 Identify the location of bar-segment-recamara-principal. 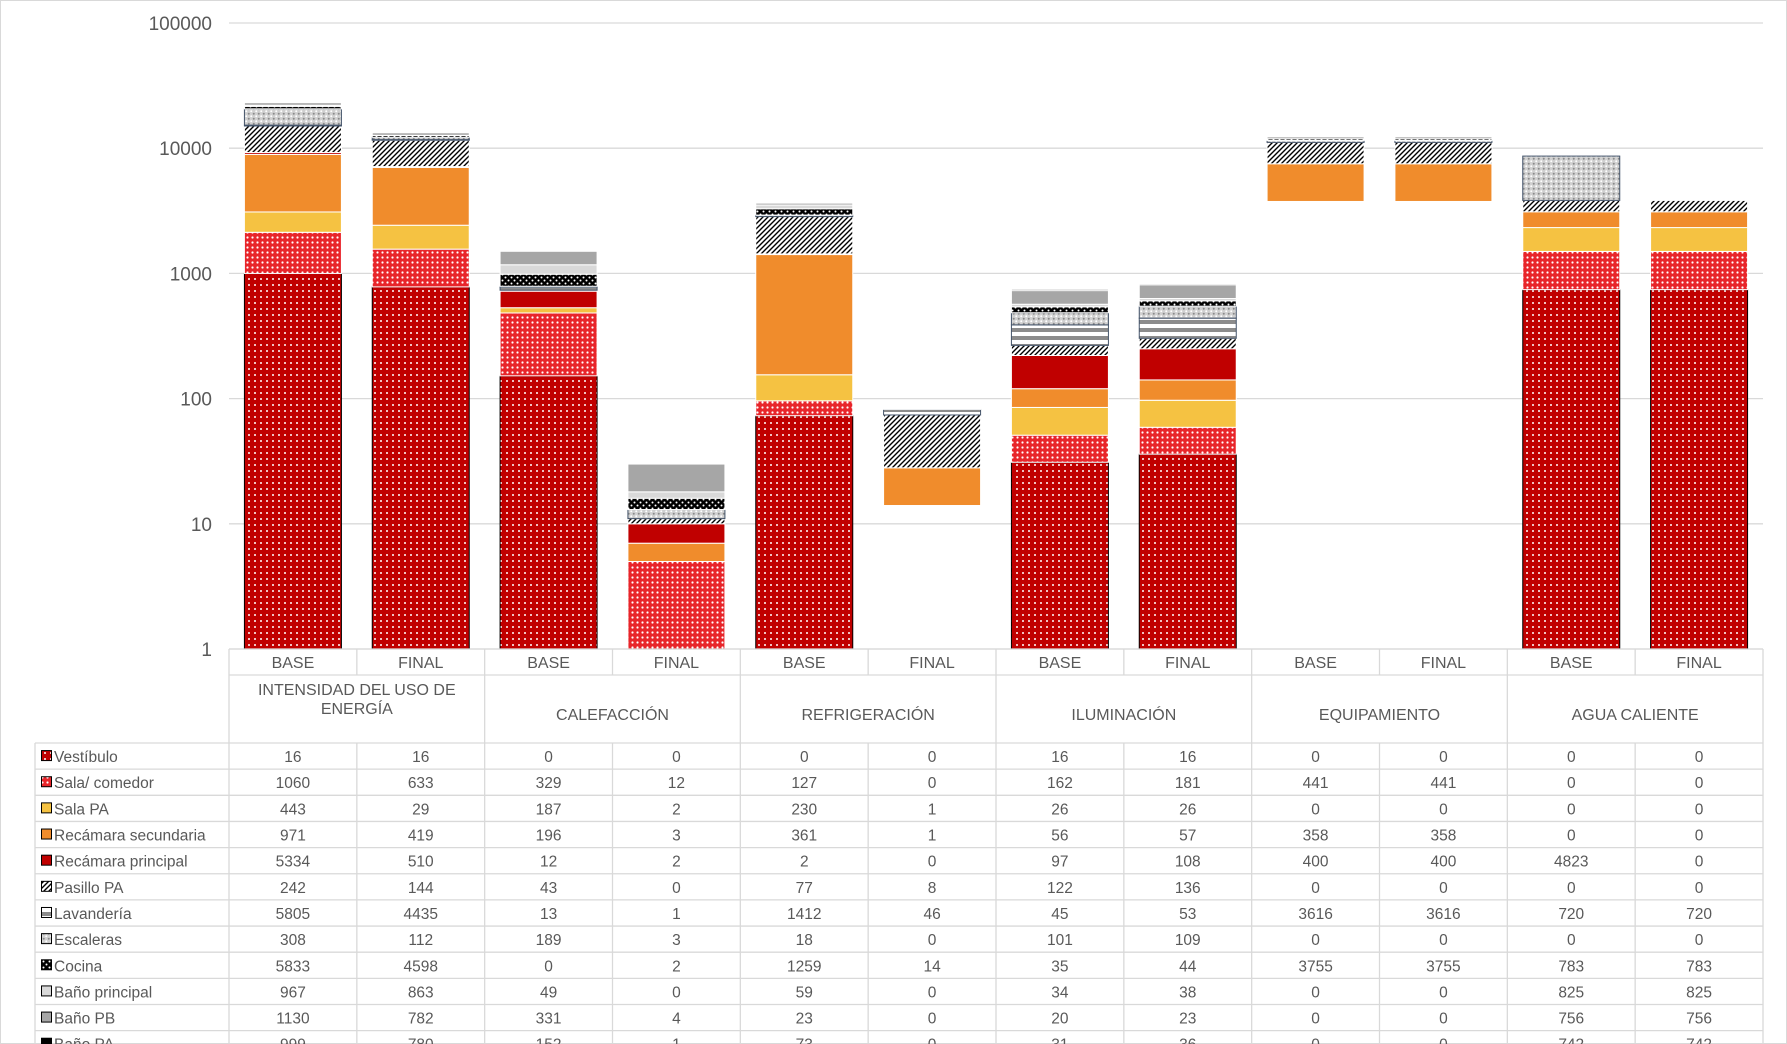
(1187, 364).